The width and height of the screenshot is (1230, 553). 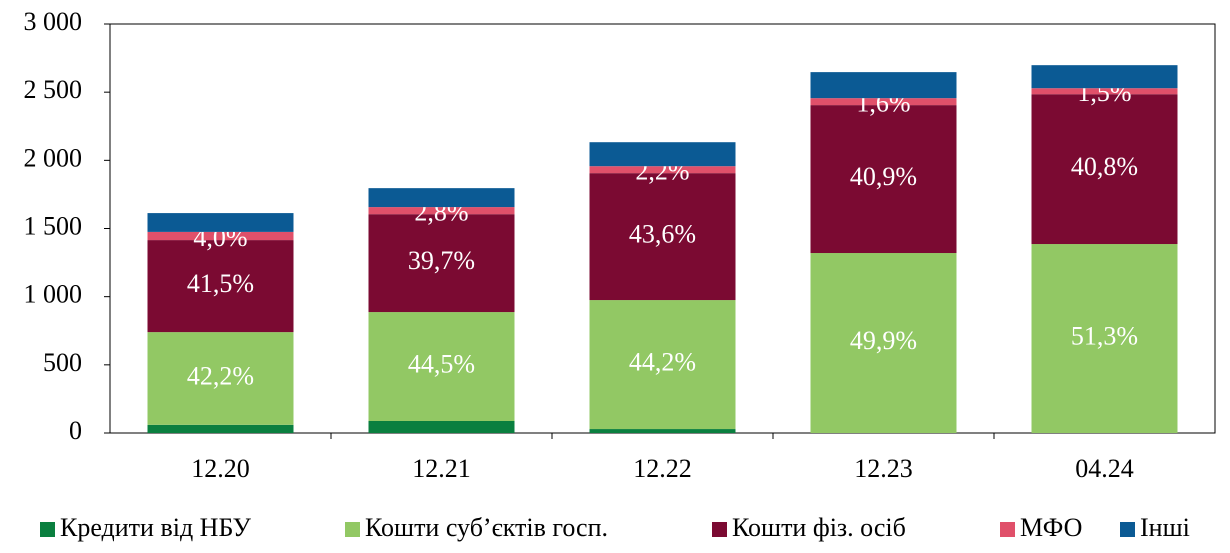 What do you see at coordinates (53, 225) in the screenshot?
I see `y-tick-label: 1 500` at bounding box center [53, 225].